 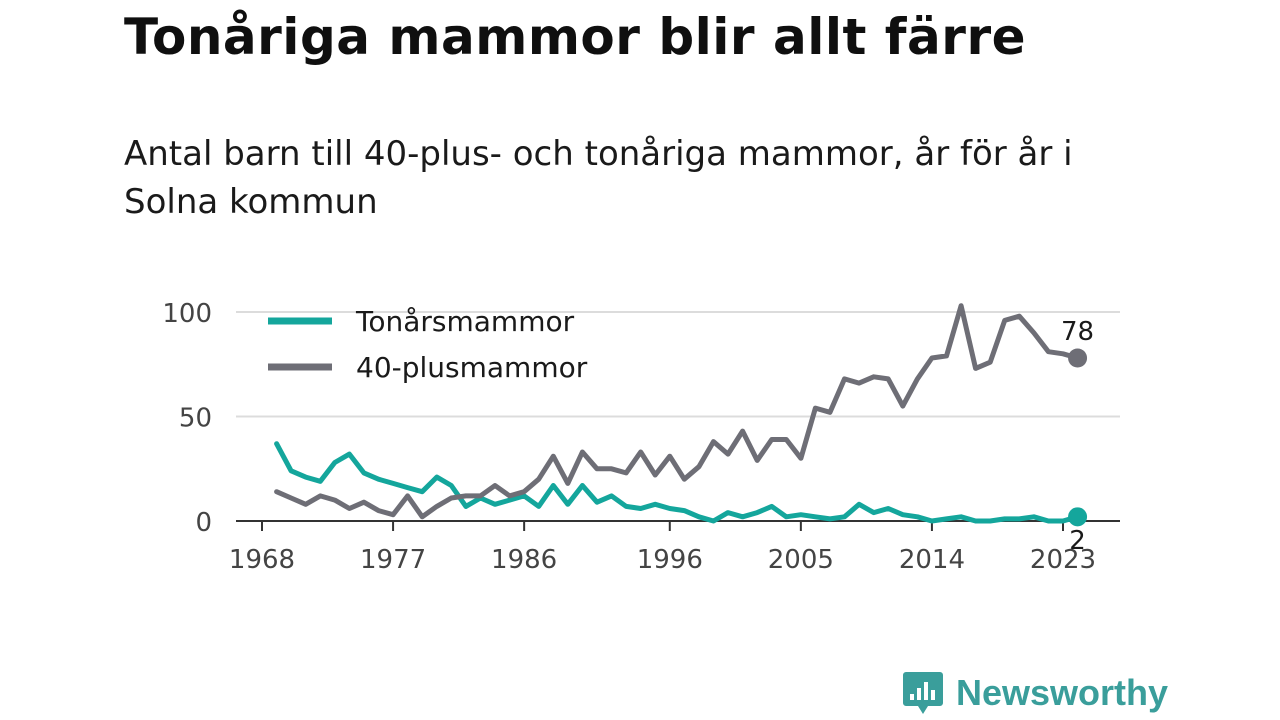 I want to click on y-tick-label: 100, so click(x=187, y=314).